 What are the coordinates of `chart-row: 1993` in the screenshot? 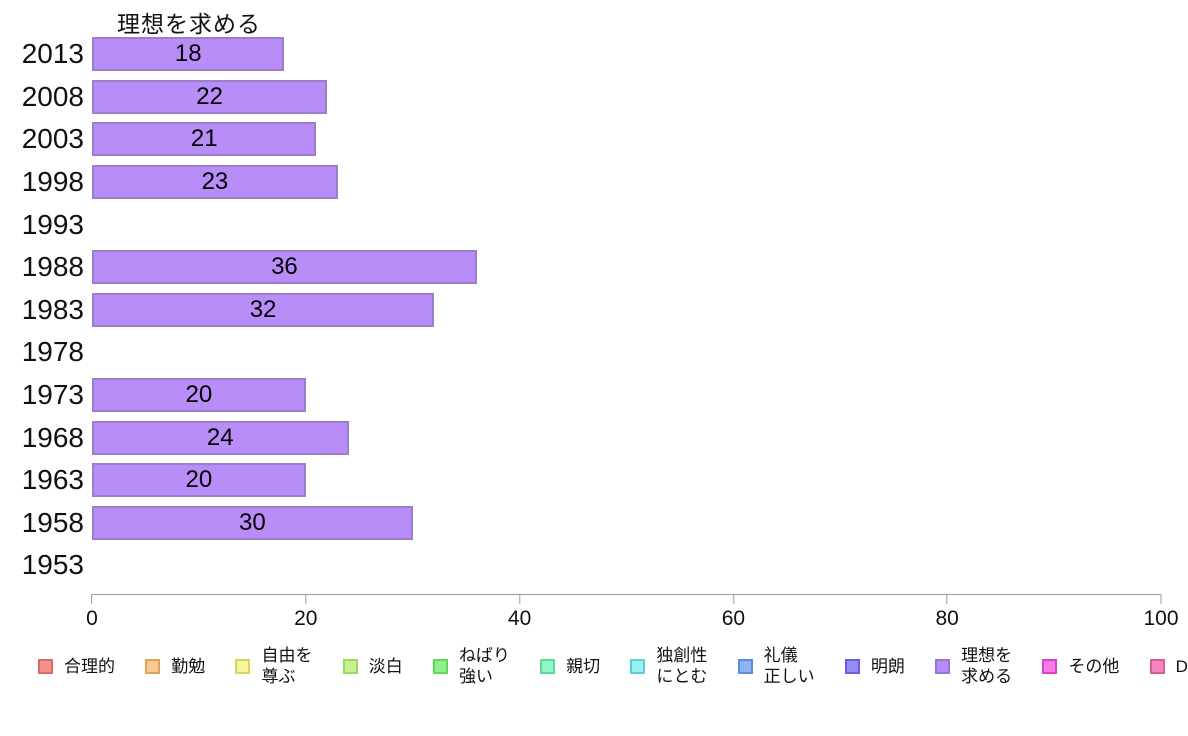 It's located at (594, 224).